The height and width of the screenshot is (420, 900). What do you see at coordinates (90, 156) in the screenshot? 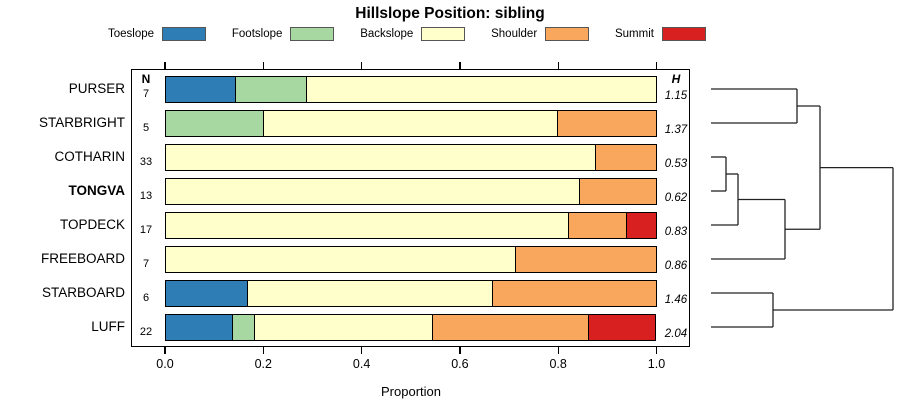
I see `row-label: COTHARIN` at bounding box center [90, 156].